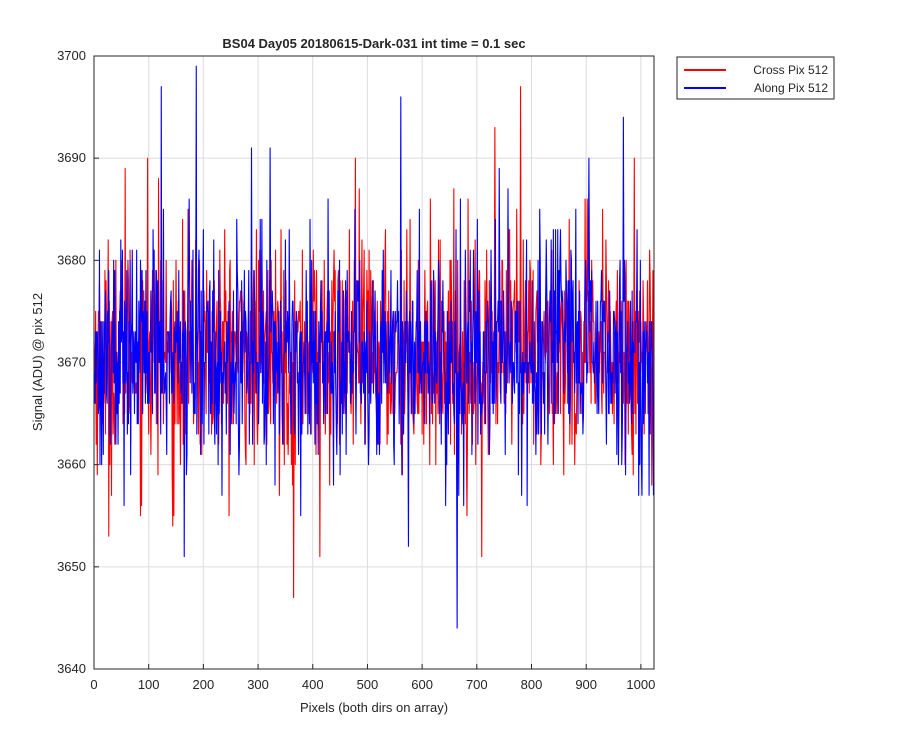 The height and width of the screenshot is (750, 900). Describe the element at coordinates (149, 684) in the screenshot. I see `x-tick-label: 100` at that location.